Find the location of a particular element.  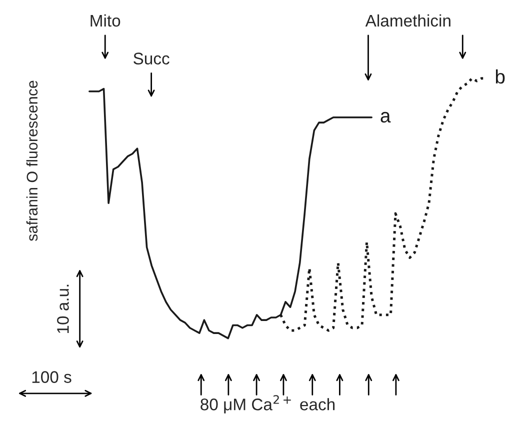

series-label: a is located at coordinates (385, 117).